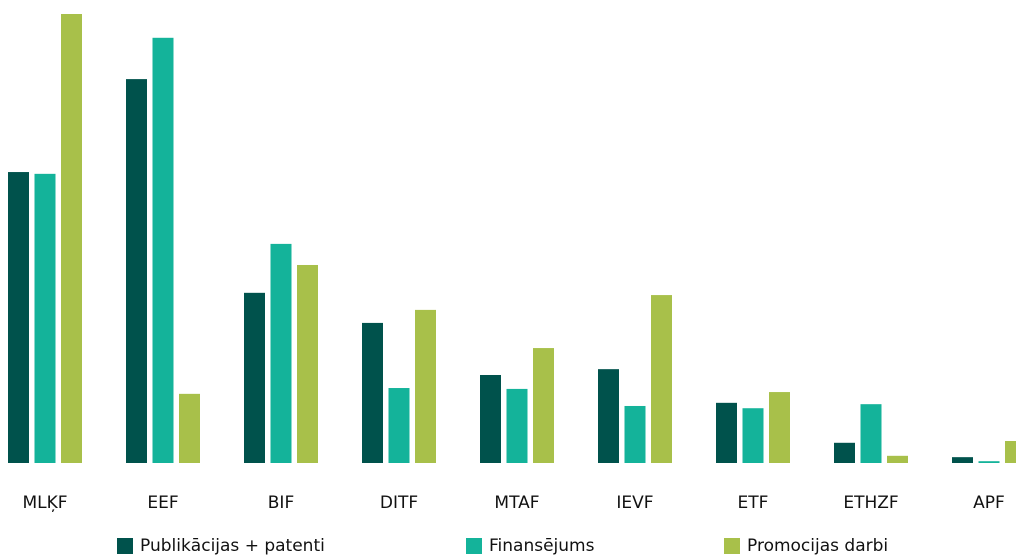  Describe the element at coordinates (516, 503) in the screenshot. I see `x-tick-label: MTAF` at that location.